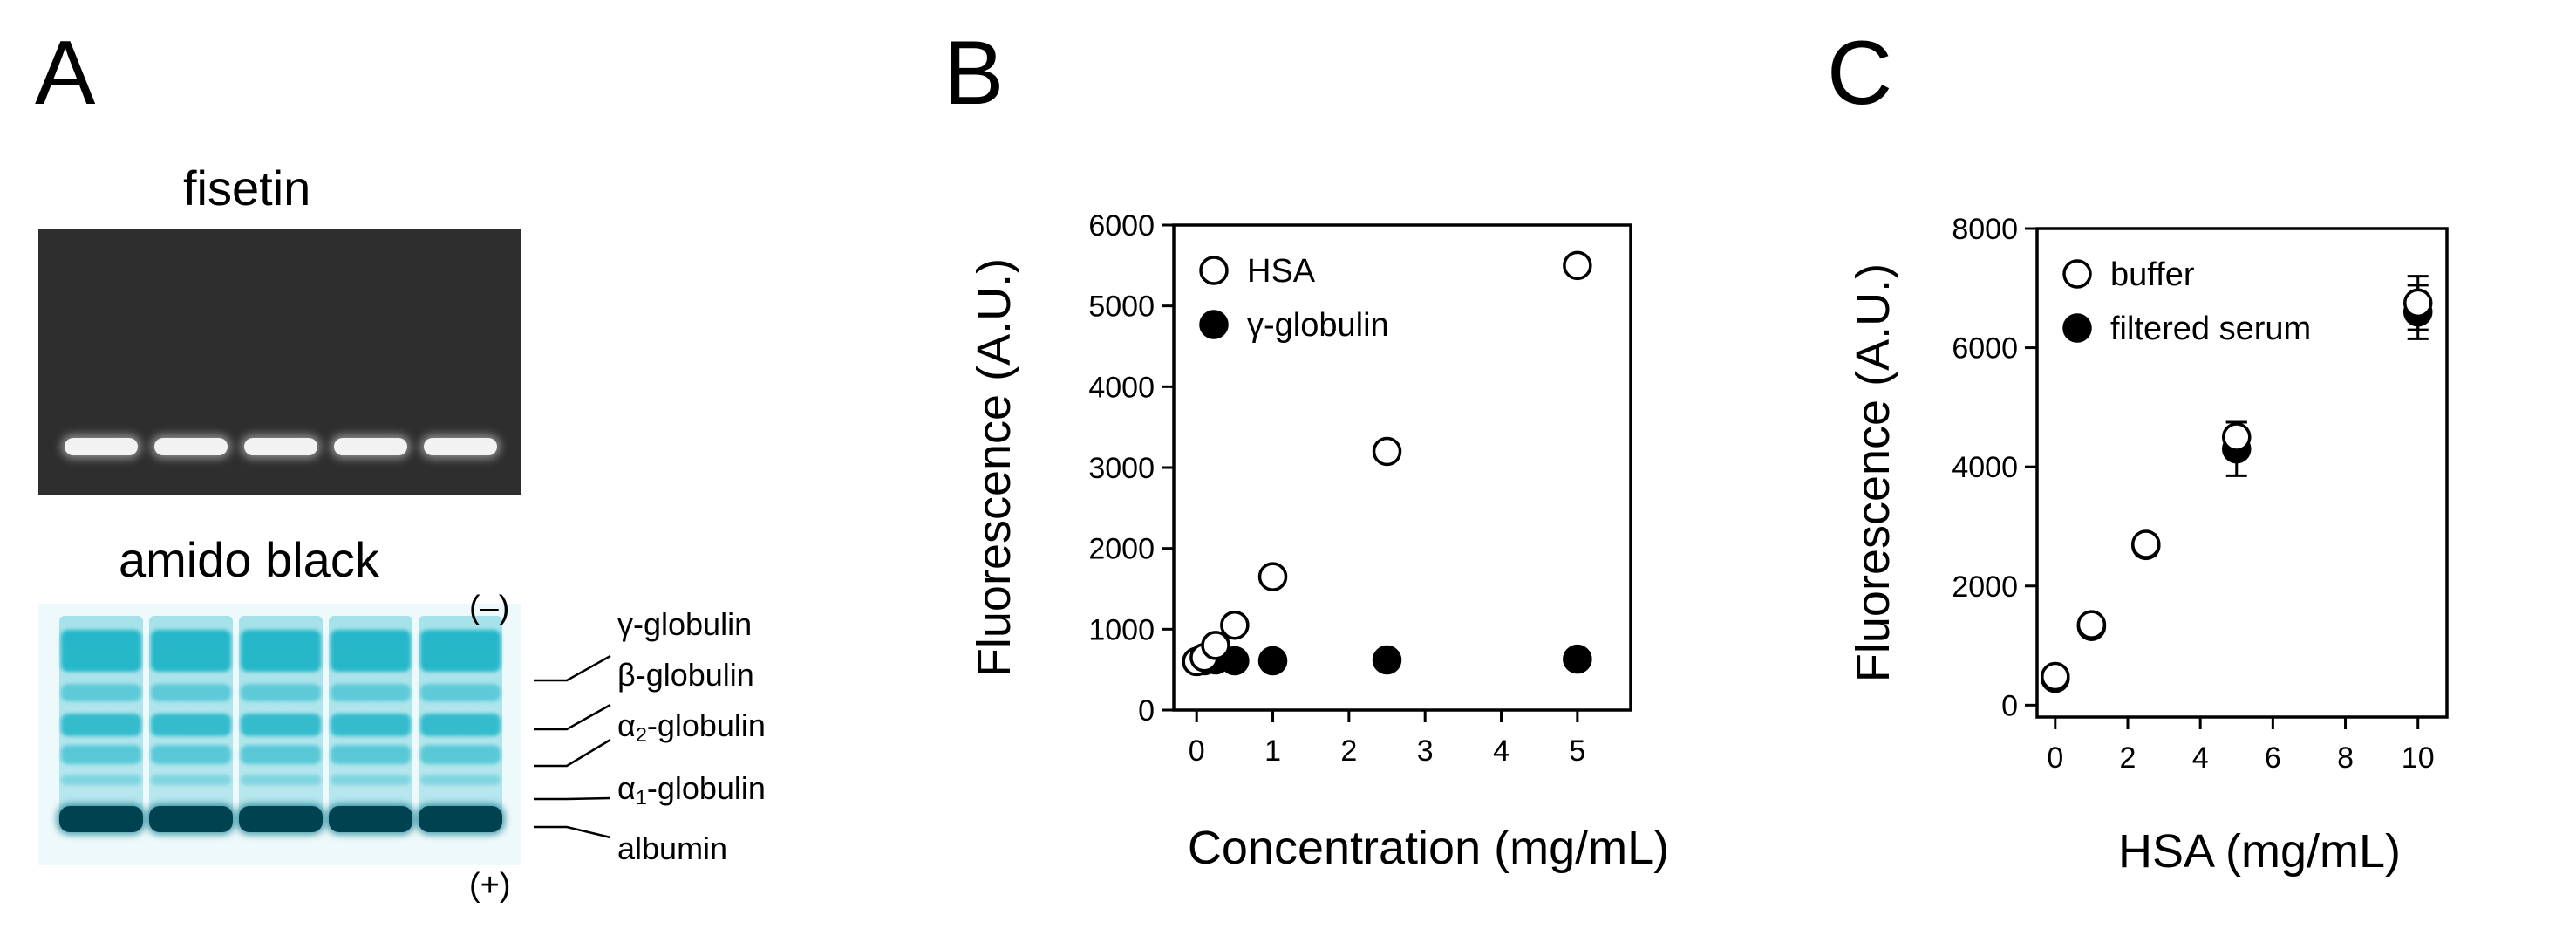  Describe the element at coordinates (65, 73) in the screenshot. I see `panel-letter-a: A` at that location.